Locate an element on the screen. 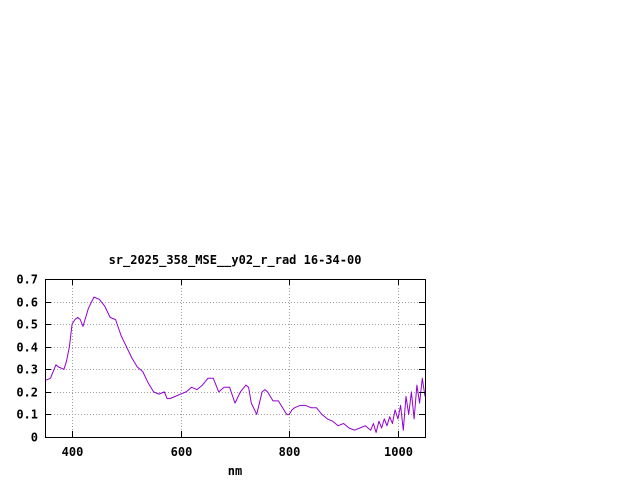  y-tick-label: 0.6 is located at coordinates (27, 303).